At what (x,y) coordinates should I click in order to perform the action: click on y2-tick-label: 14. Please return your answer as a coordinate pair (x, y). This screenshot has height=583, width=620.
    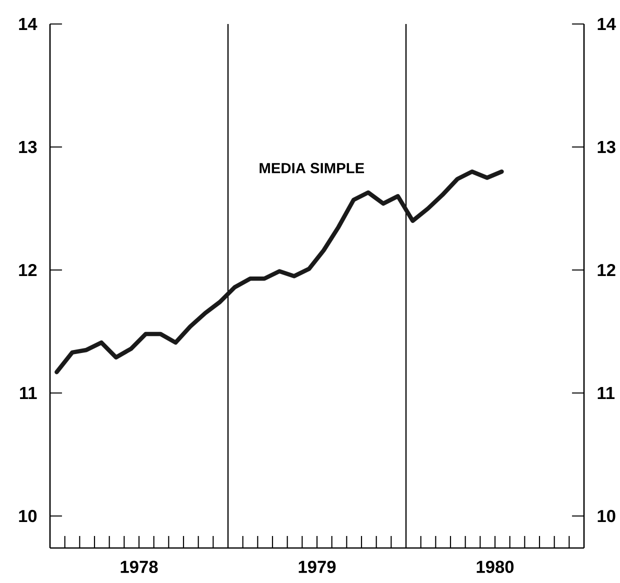
    Looking at the image, I should click on (607, 24).